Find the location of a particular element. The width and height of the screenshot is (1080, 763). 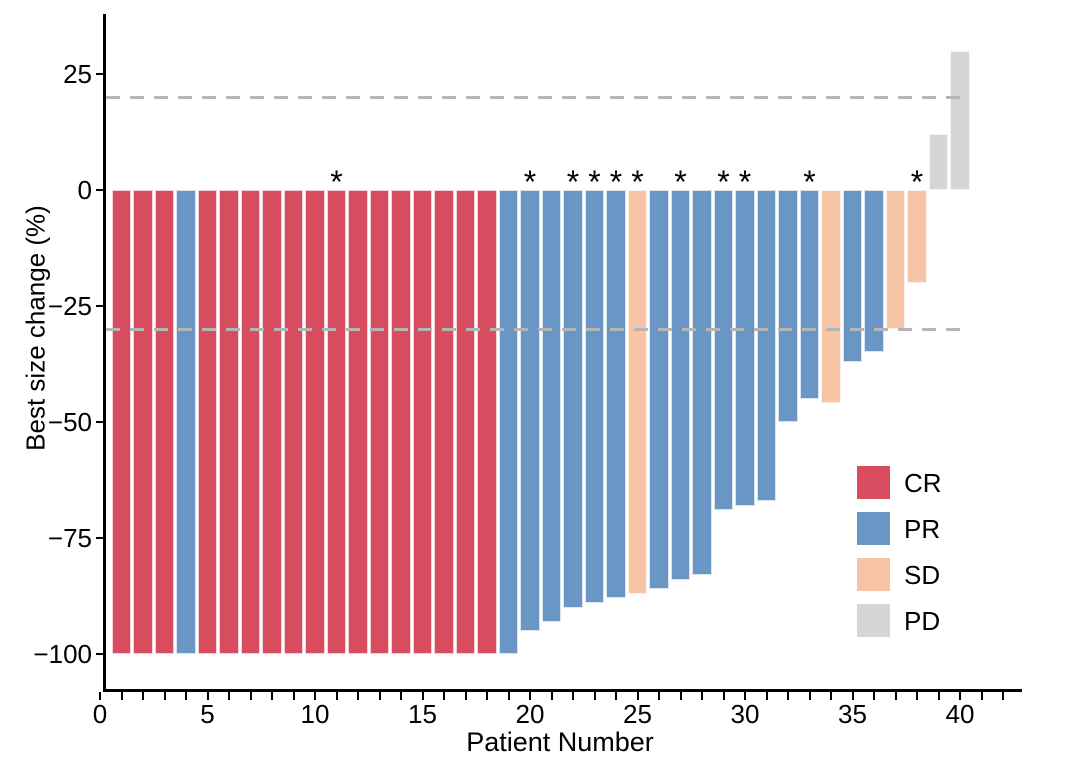

y-tick-label--25: −25 is located at coordinates (69, 306).